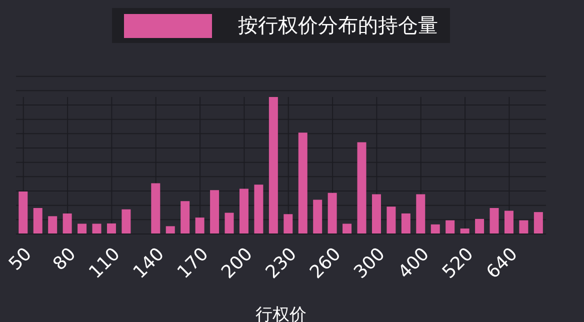  Describe the element at coordinates (281, 313) in the screenshot. I see `x-axis-title: 行权价` at that location.